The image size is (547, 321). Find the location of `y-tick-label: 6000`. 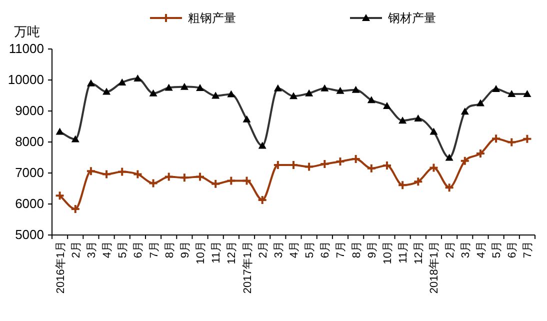

y-tick-label: 6000 is located at coordinates (29, 203).